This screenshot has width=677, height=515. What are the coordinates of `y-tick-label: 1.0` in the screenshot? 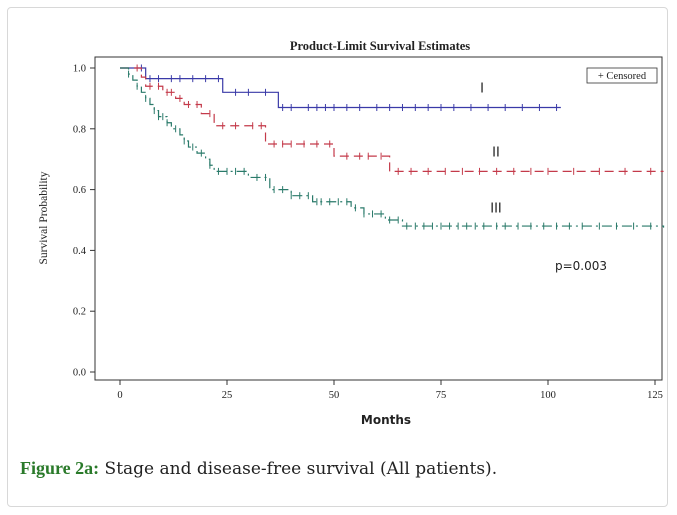 It's located at (79, 69).